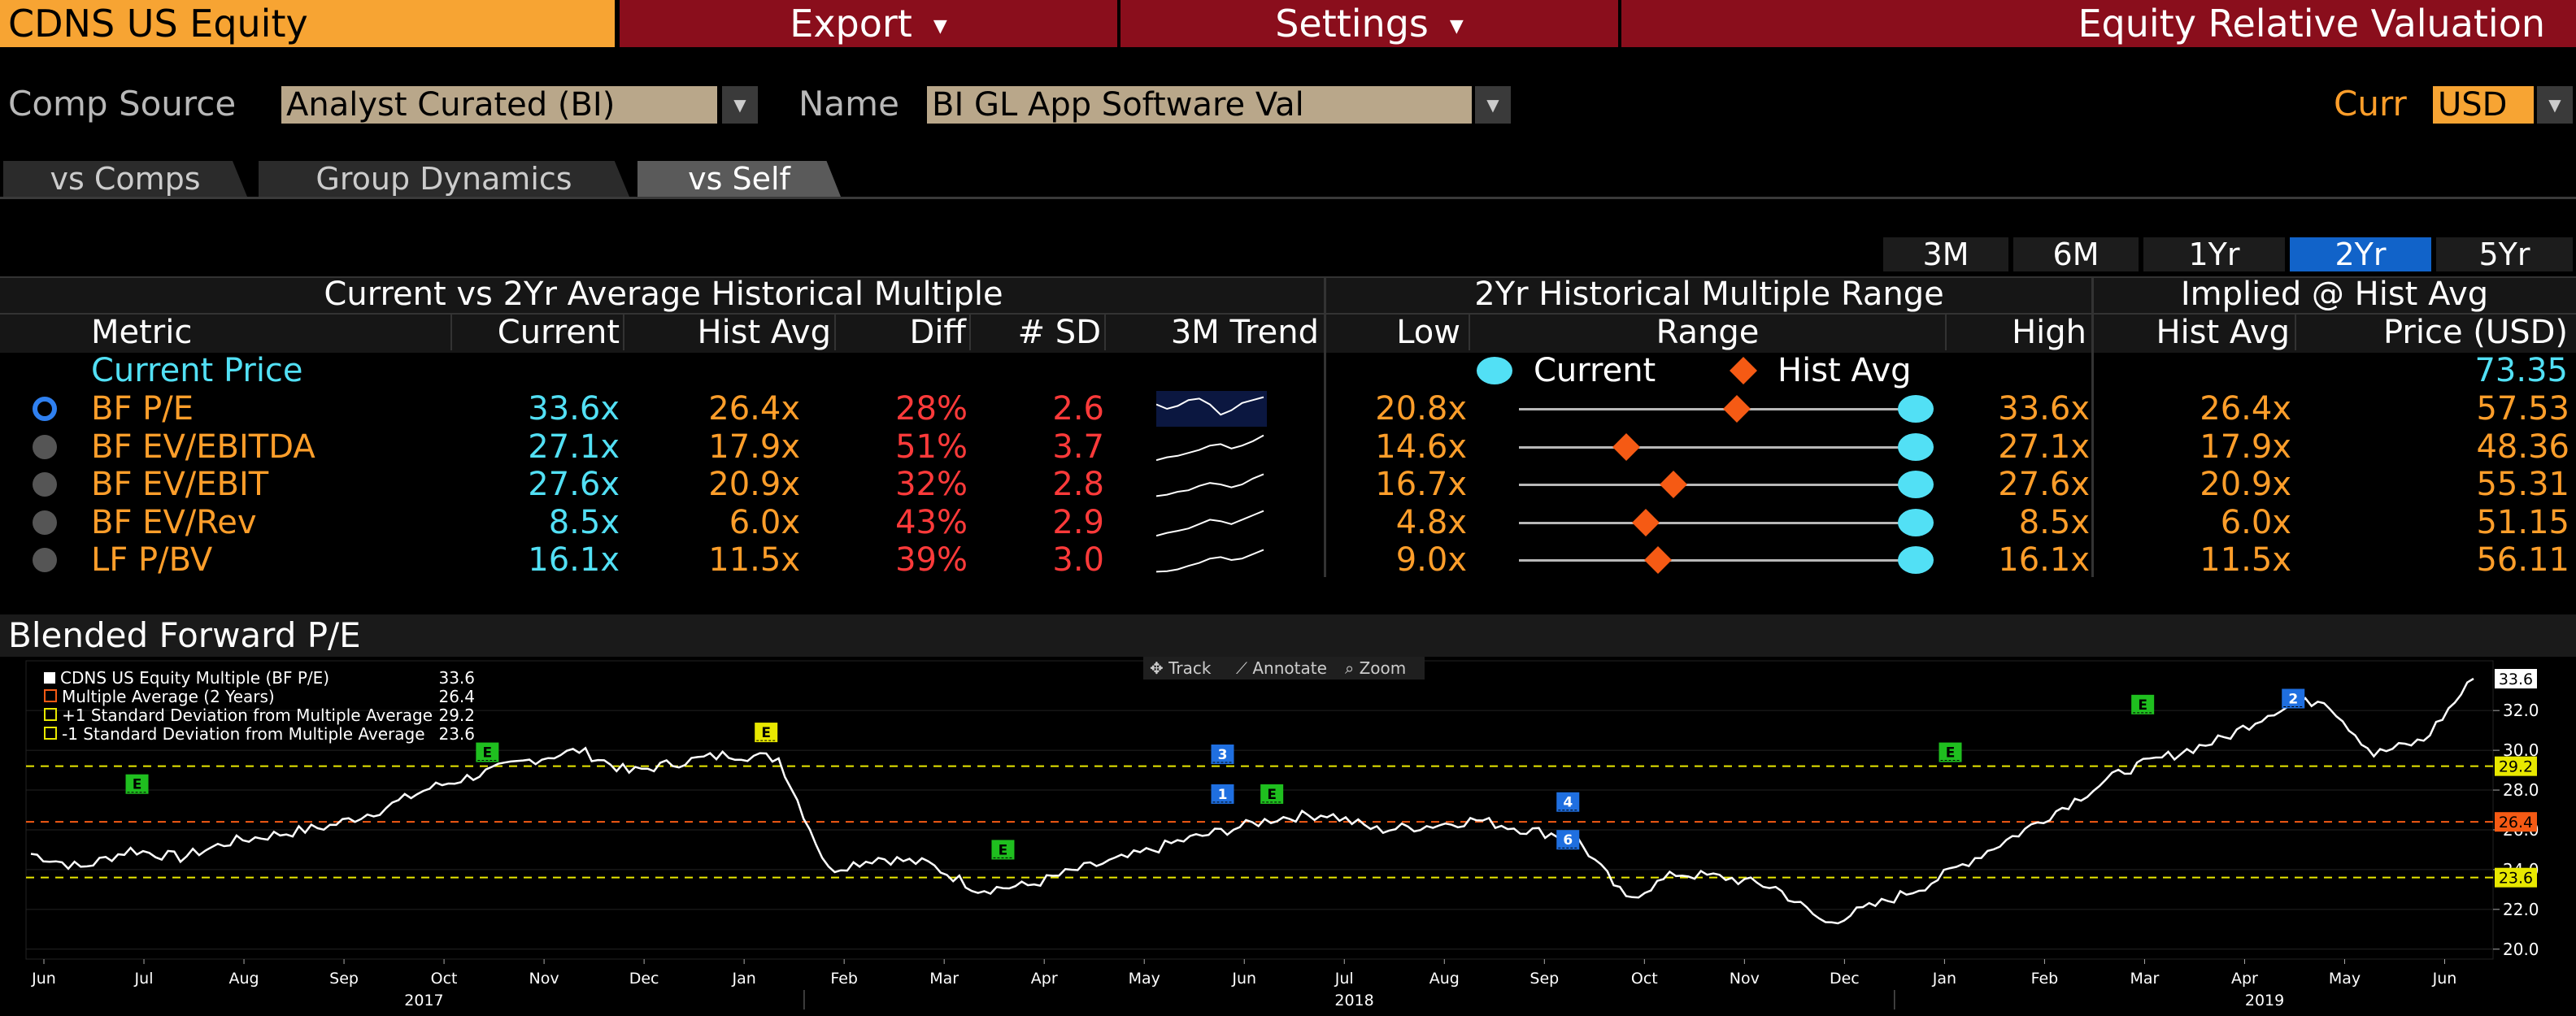  What do you see at coordinates (1946, 254) in the screenshot?
I see `range-button-3m: 3M` at bounding box center [1946, 254].